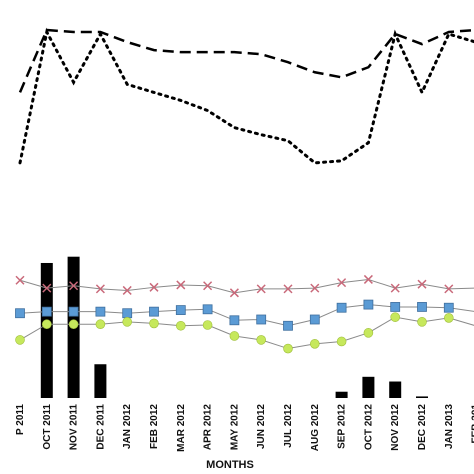 Image resolution: width=474 pixels, height=474 pixels. I want to click on x-tick-label-10: JUL 2012, so click(288, 426).